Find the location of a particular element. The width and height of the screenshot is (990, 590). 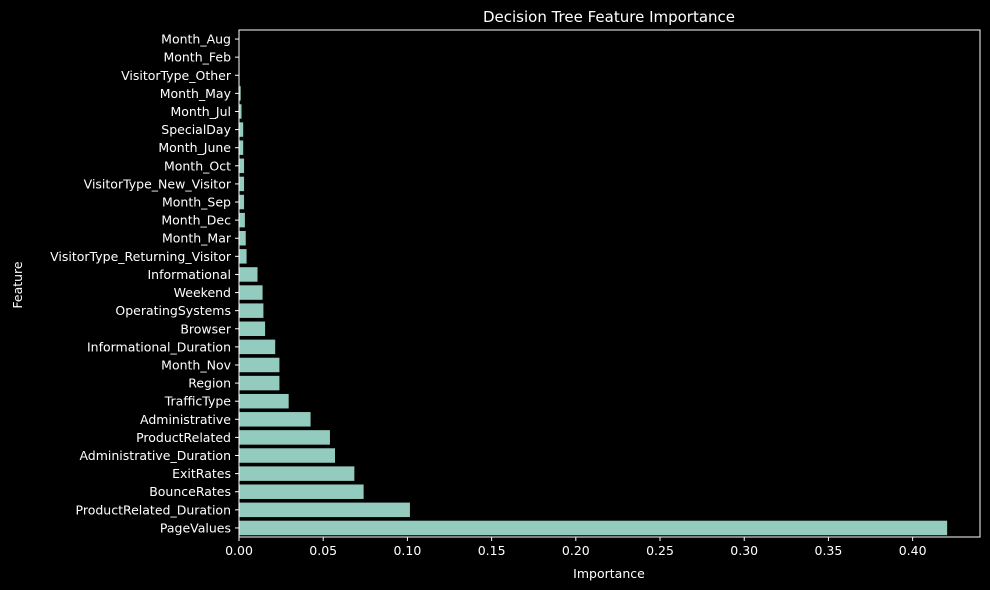

x-axis-label: Importance is located at coordinates (609, 573).